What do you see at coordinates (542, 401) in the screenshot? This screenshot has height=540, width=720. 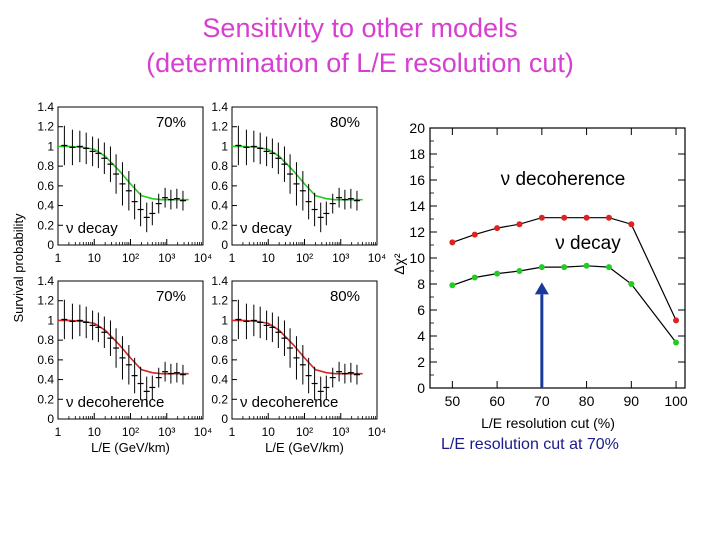 I see `x-tick-label: 70` at bounding box center [542, 401].